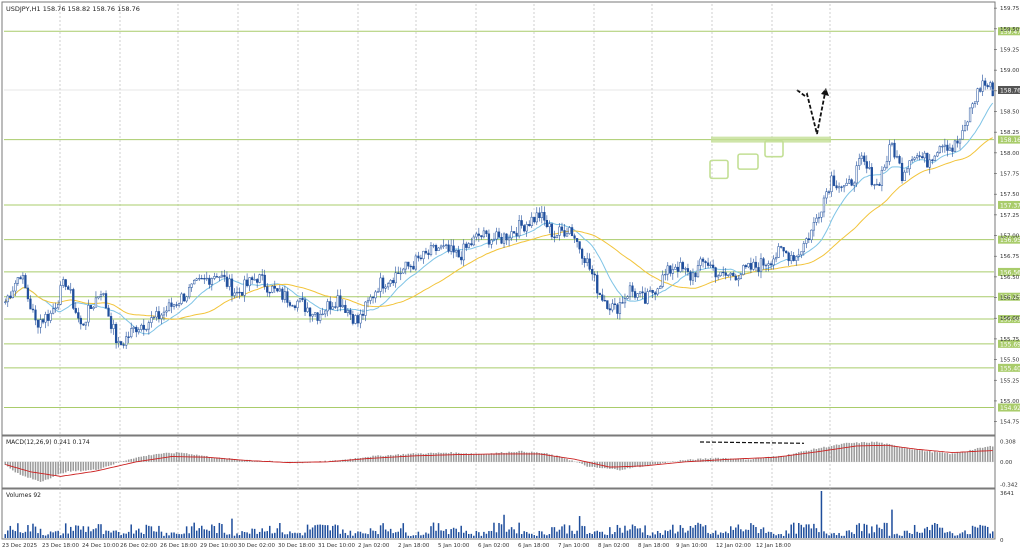 The image size is (1024, 555). Describe the element at coordinates (23, 495) in the screenshot. I see `volume-label: Volumes 92` at that location.